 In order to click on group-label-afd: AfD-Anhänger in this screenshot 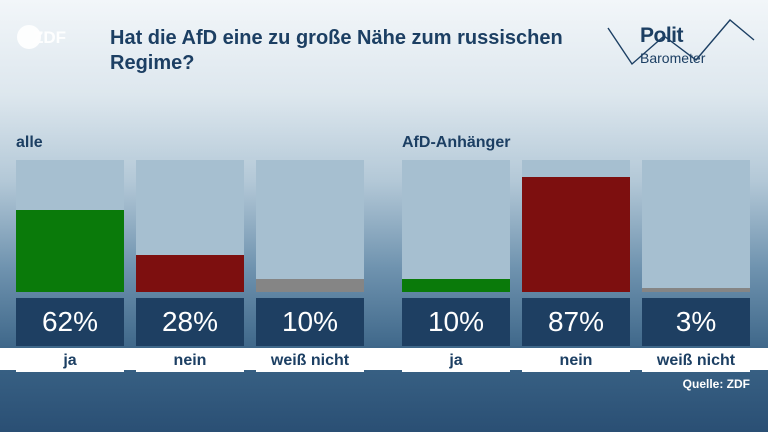, I will do `click(456, 142)`.